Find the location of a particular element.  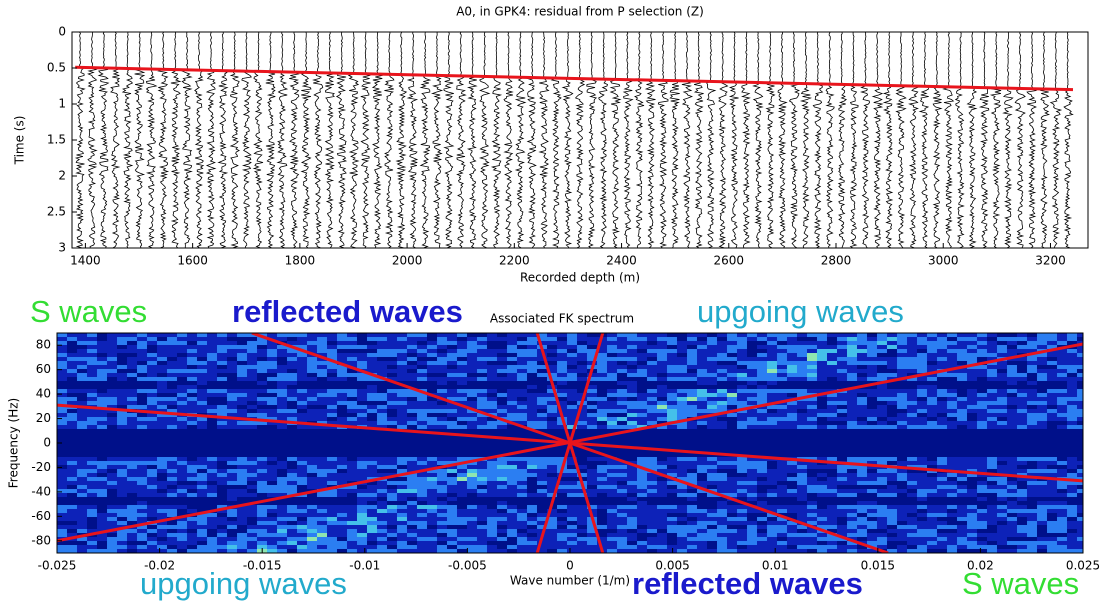

x-tick-label: -0.025 is located at coordinates (57, 566).